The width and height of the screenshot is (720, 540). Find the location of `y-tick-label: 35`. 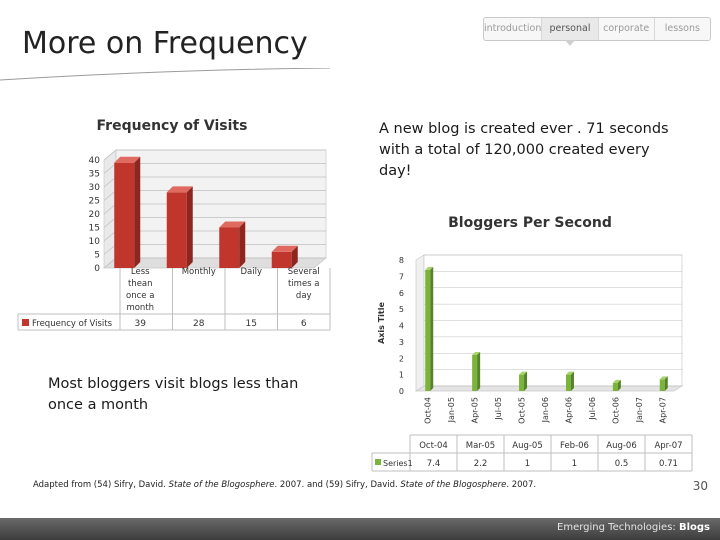

y-tick-label: 35 is located at coordinates (94, 175).